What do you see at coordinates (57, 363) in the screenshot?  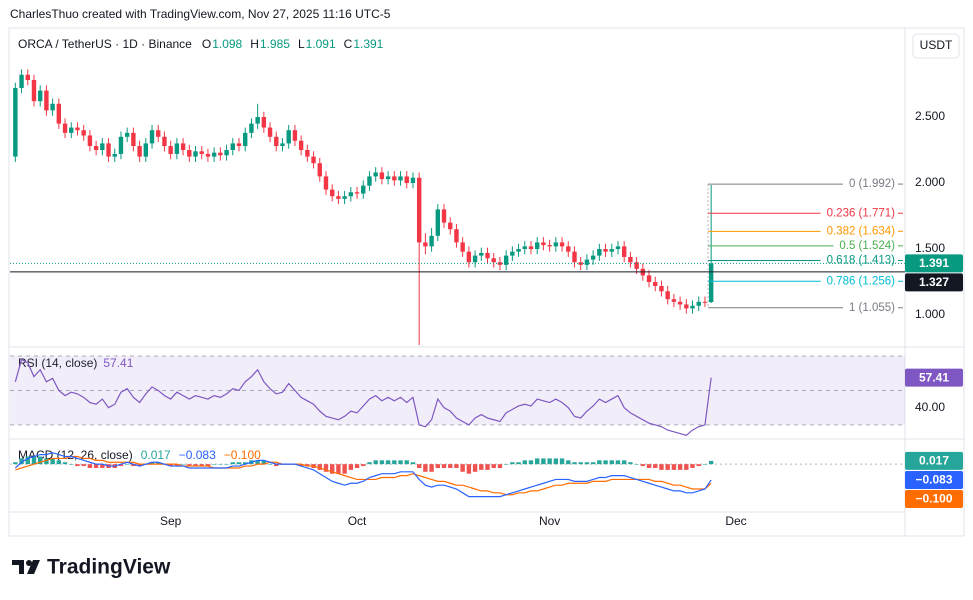 I see `rsi-title: RSI (14, close)` at bounding box center [57, 363].